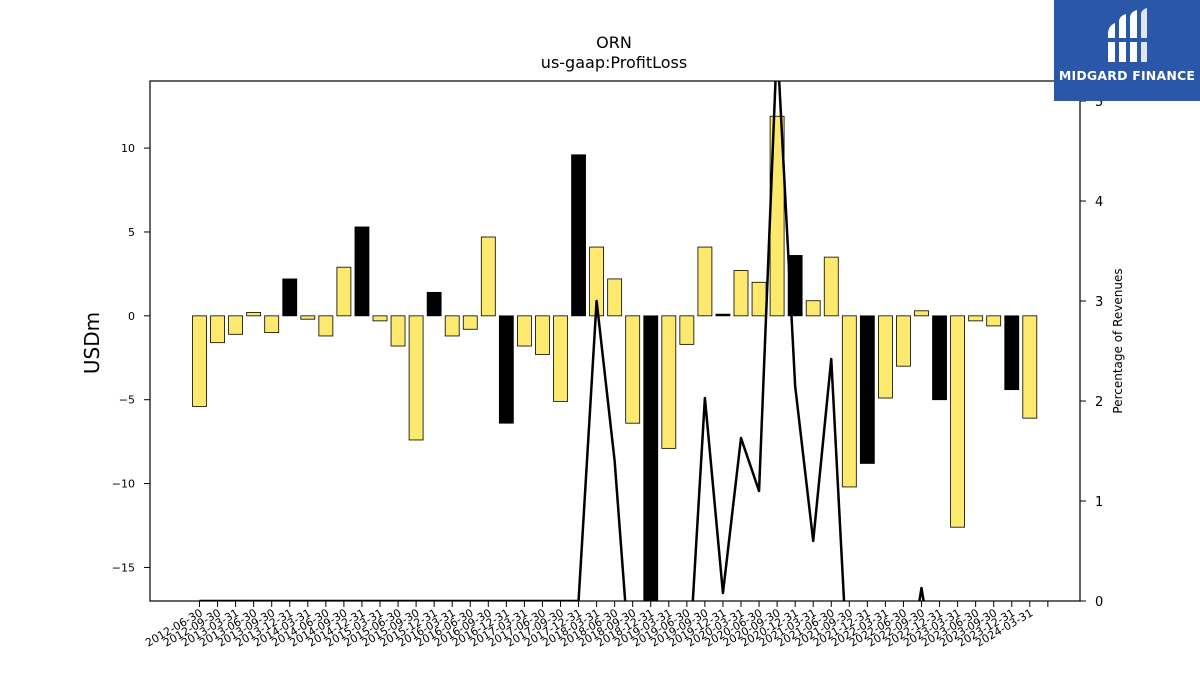  I want to click on y-tick-label: −10, so click(123, 484).